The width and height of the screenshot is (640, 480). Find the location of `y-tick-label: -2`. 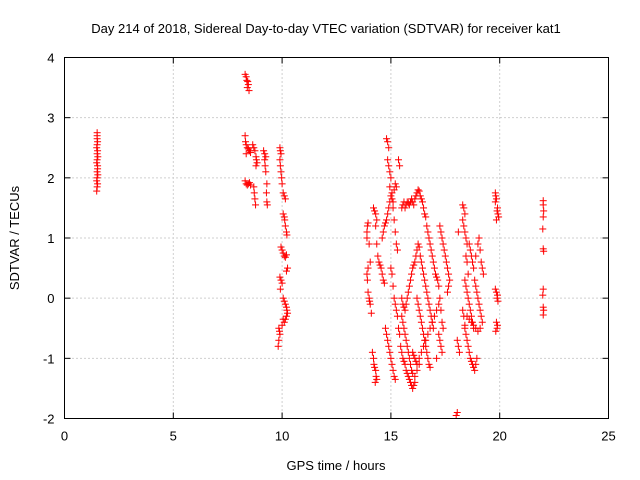

y-tick-label: -2 is located at coordinates (49, 419).